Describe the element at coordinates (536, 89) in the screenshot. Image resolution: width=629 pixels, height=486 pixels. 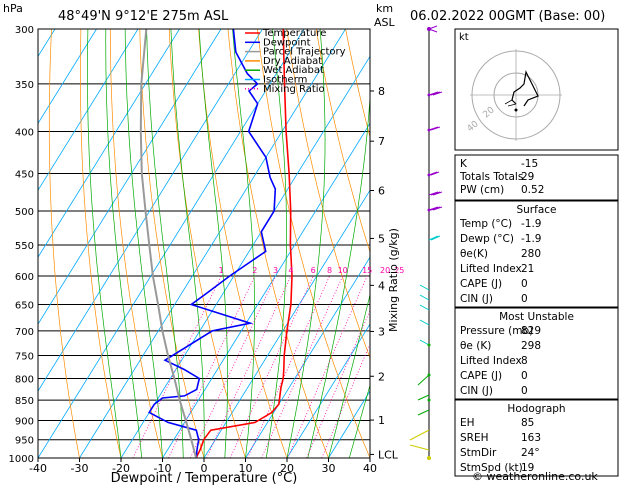
I see `hodograph: kt 20 40` at that location.